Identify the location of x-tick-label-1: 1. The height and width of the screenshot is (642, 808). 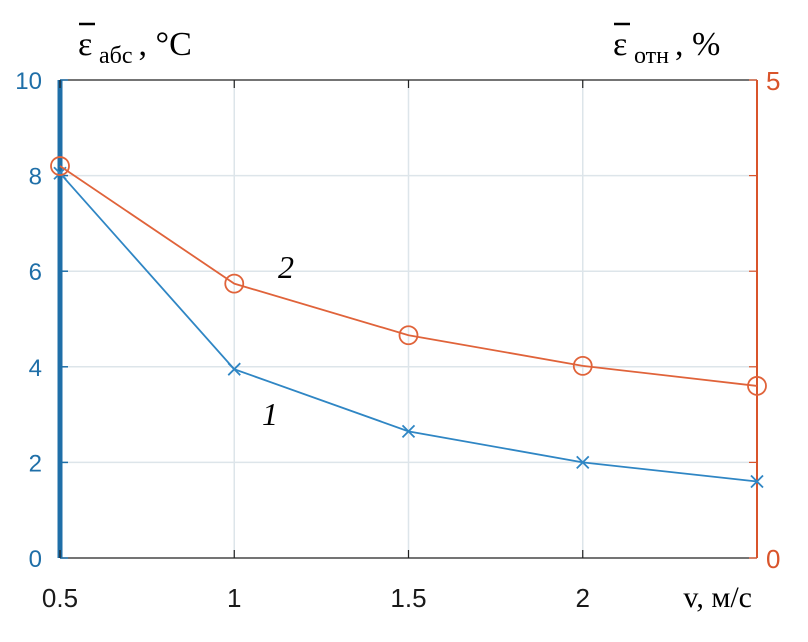
(234, 598).